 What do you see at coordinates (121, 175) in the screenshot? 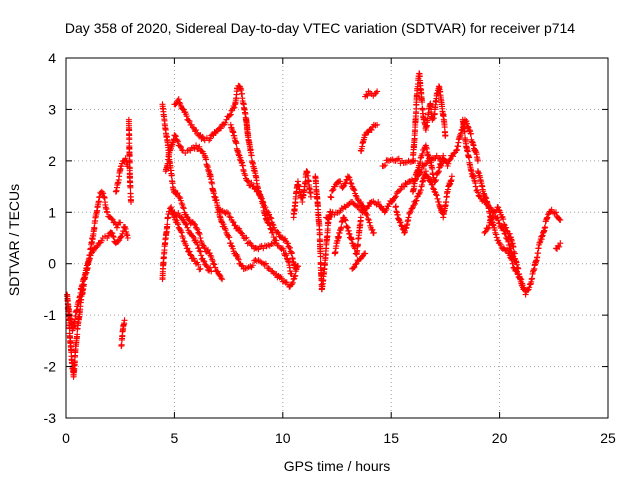
I see `series-C` at bounding box center [121, 175].